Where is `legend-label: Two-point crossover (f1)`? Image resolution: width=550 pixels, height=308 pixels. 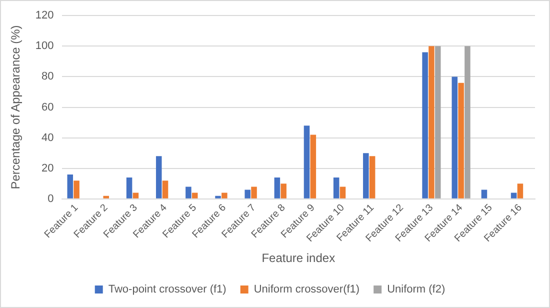
legend-label: Two-point crossover (f1) is located at coordinates (167, 290).